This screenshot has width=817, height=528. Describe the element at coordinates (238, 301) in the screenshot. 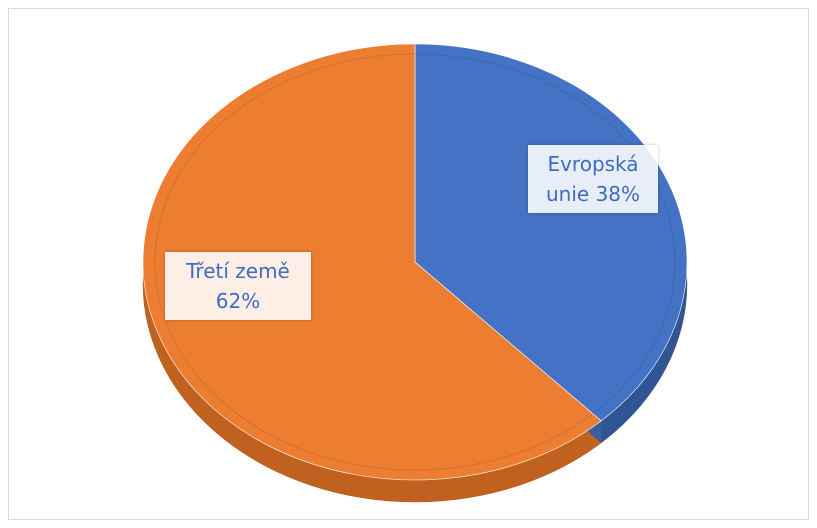

I see `label-value: 62%` at that location.